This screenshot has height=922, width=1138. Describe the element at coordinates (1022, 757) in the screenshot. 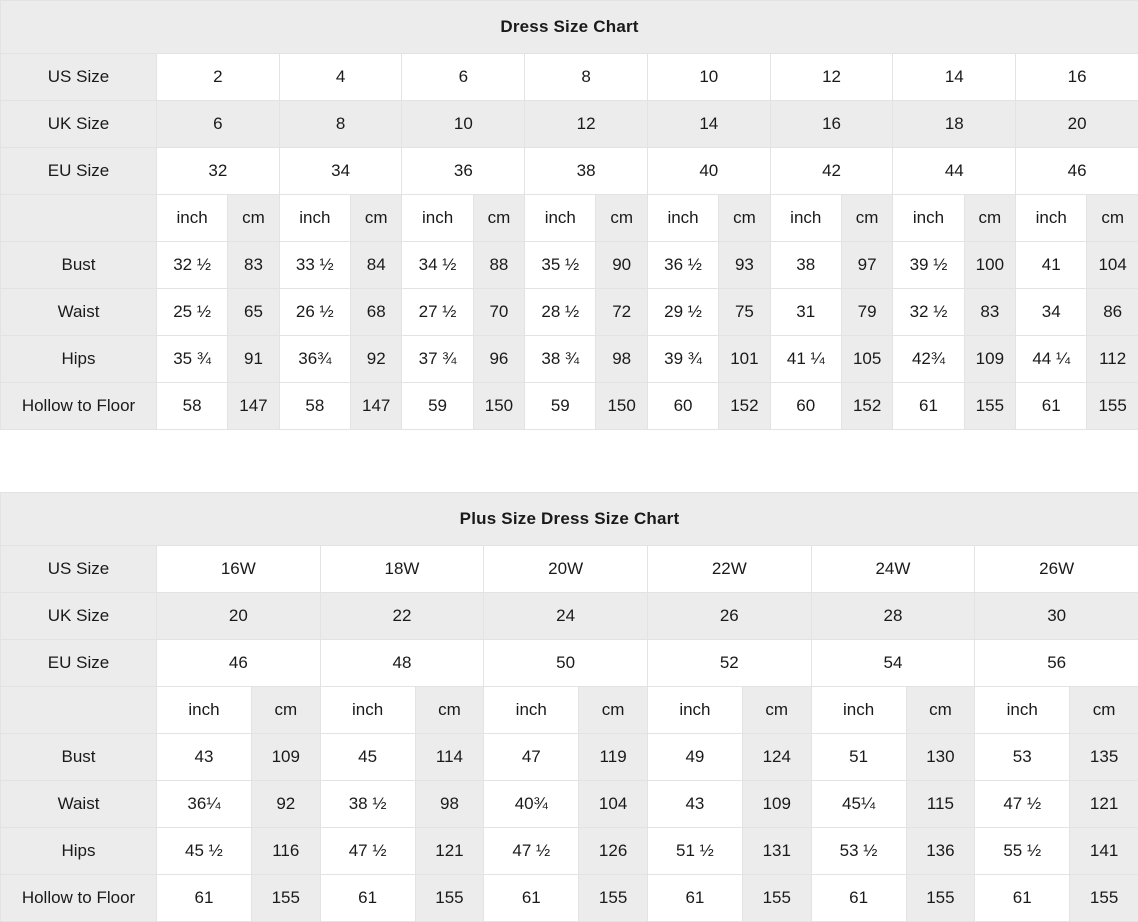

I see `measurement-cell-inch: 53` at that location.